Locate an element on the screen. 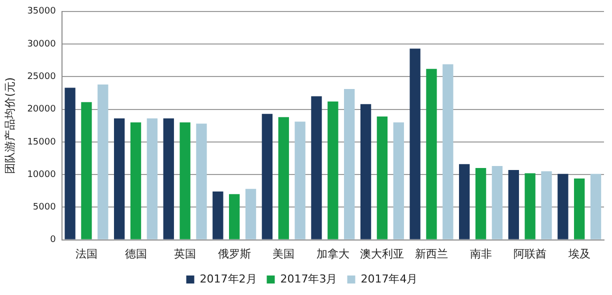  y-axis-title: 团队游产品均价(元) is located at coordinates (9, 125).